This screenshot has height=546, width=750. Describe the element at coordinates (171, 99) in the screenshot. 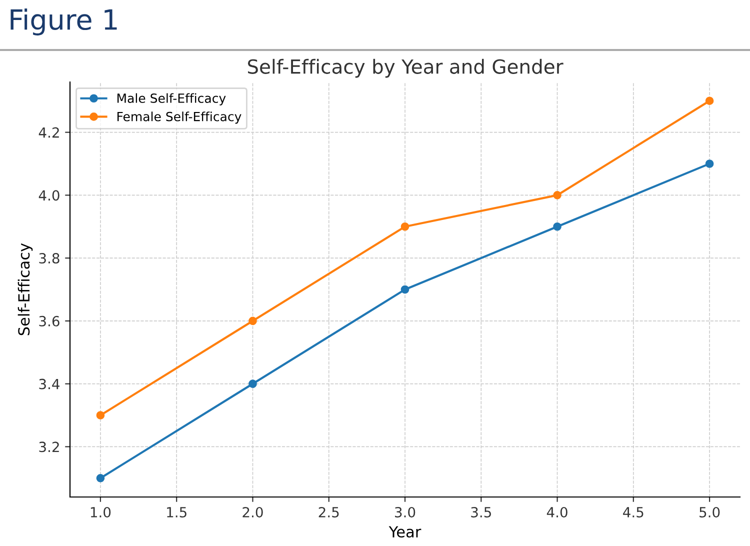

I see `legend-label: Male Self-Efficacy` at that location.